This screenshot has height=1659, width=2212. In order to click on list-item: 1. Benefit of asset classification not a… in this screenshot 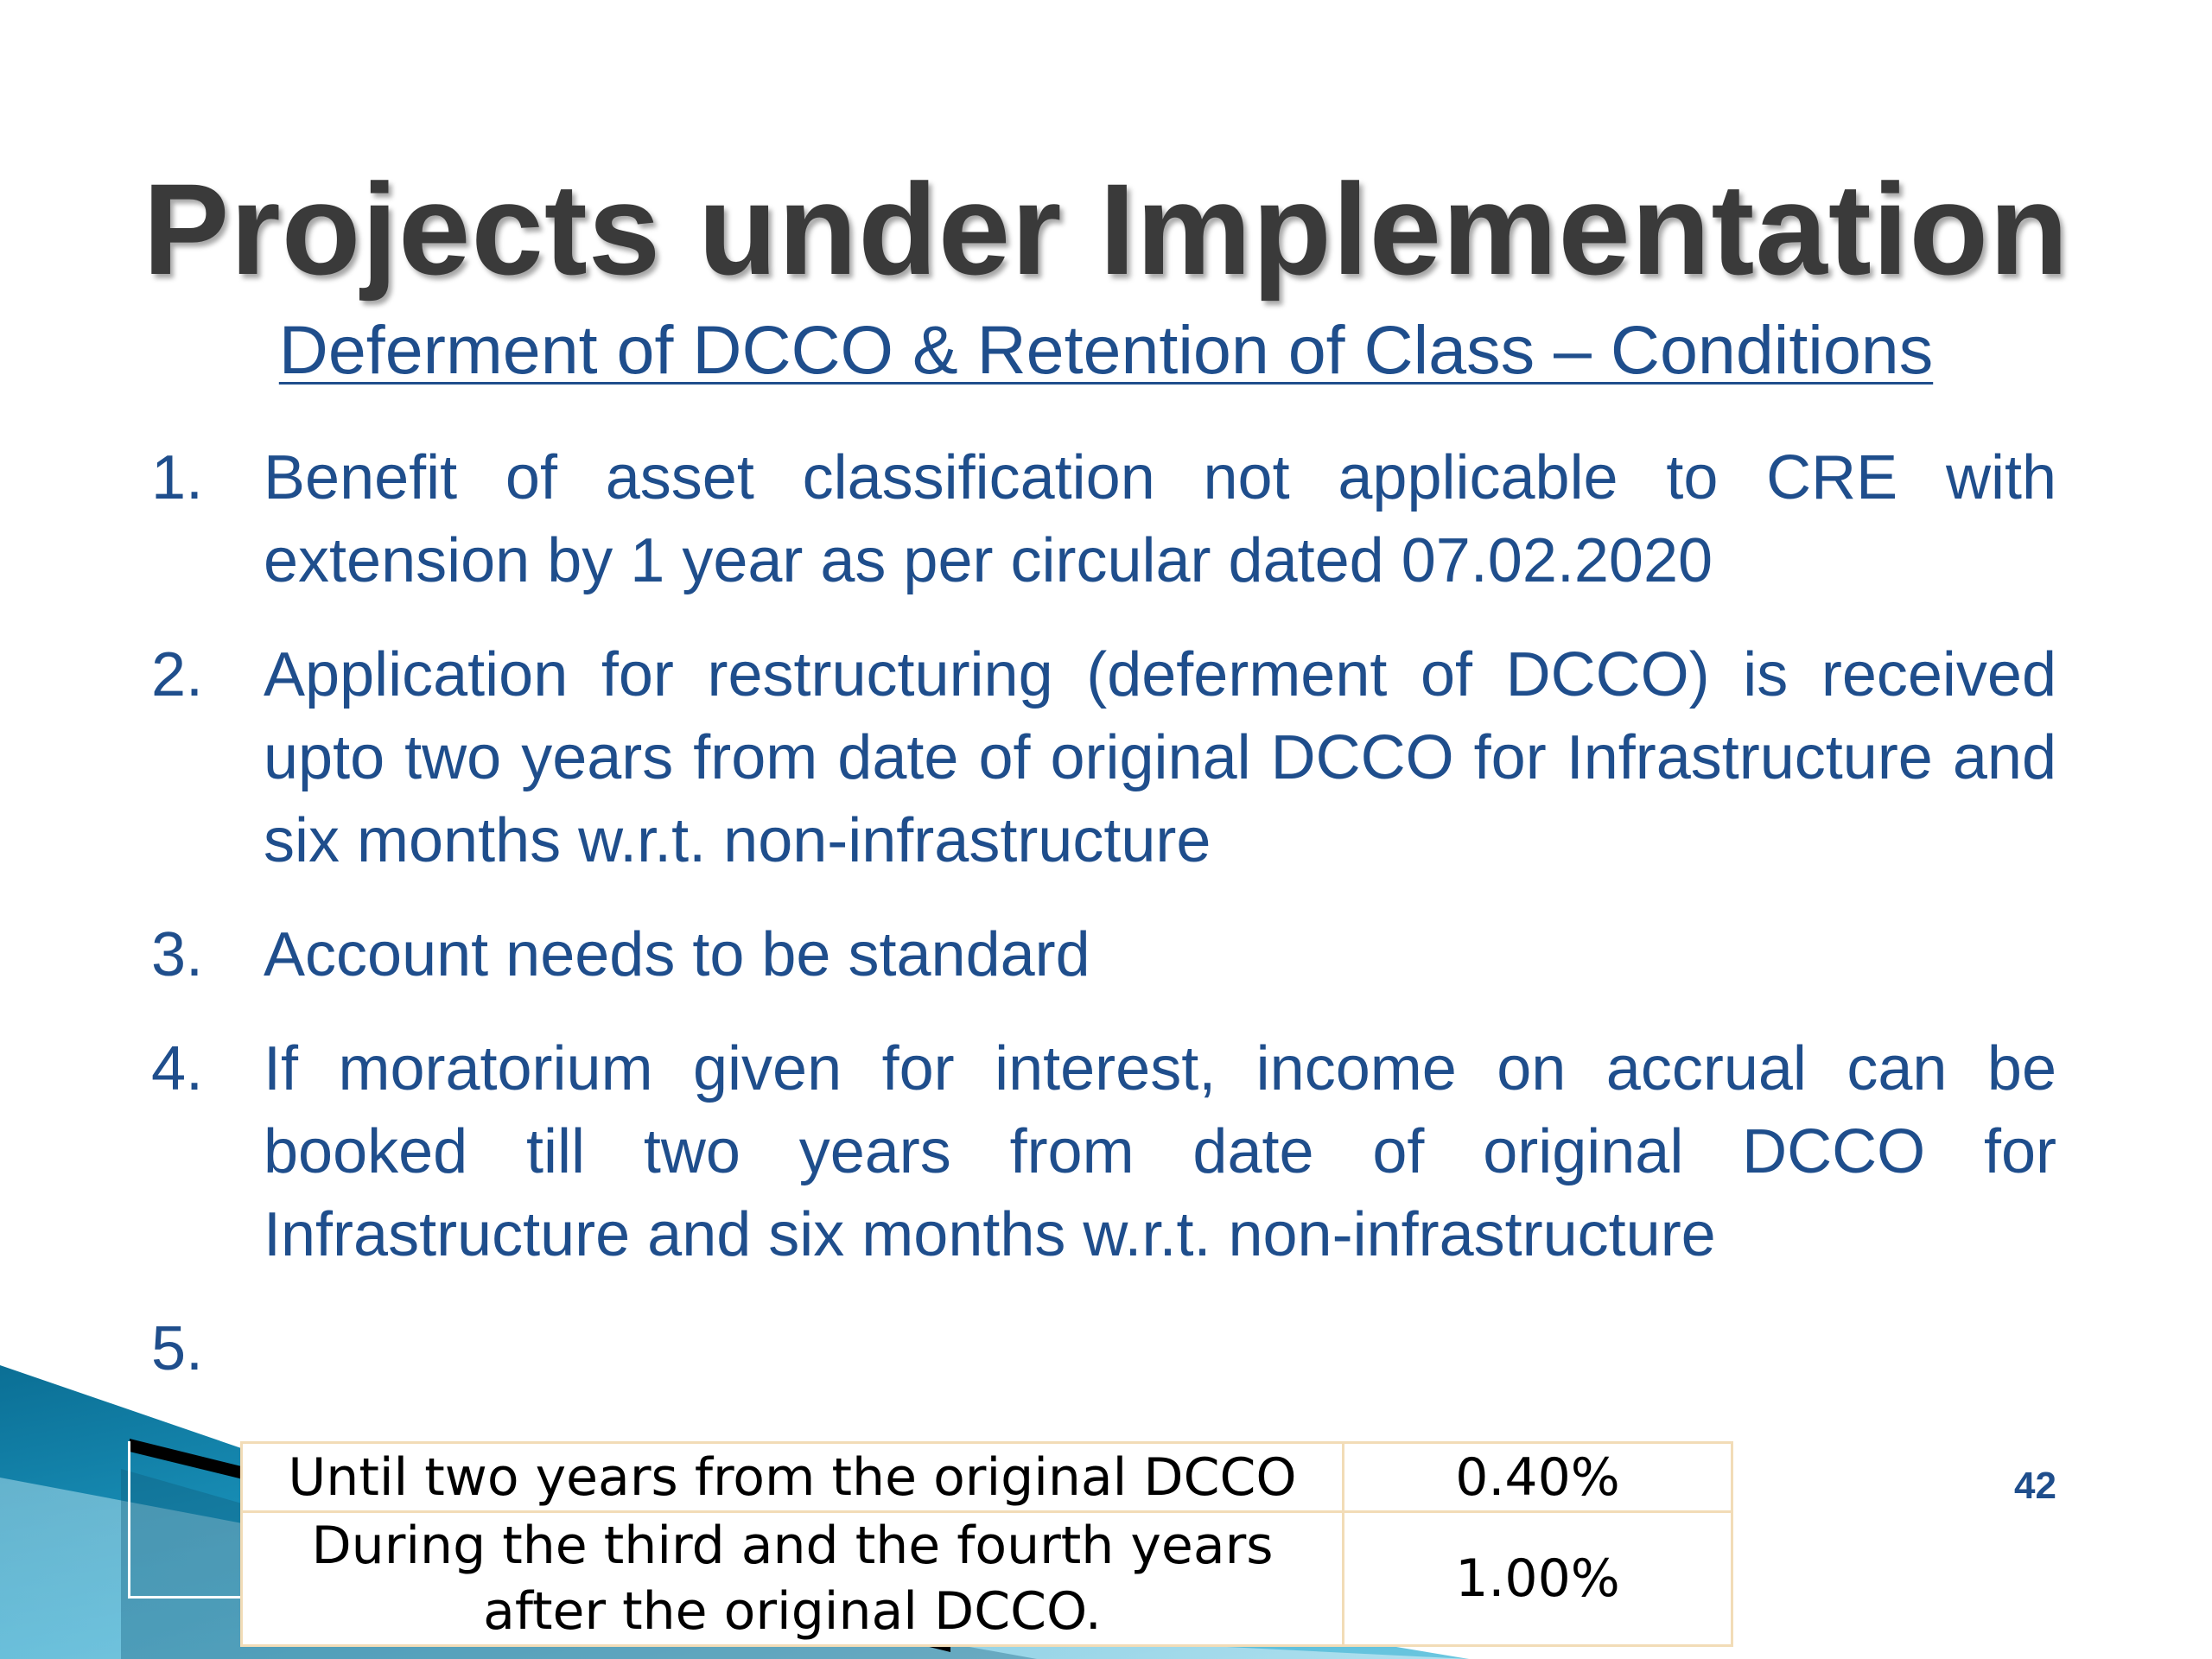, I will do `click(1103, 519)`.